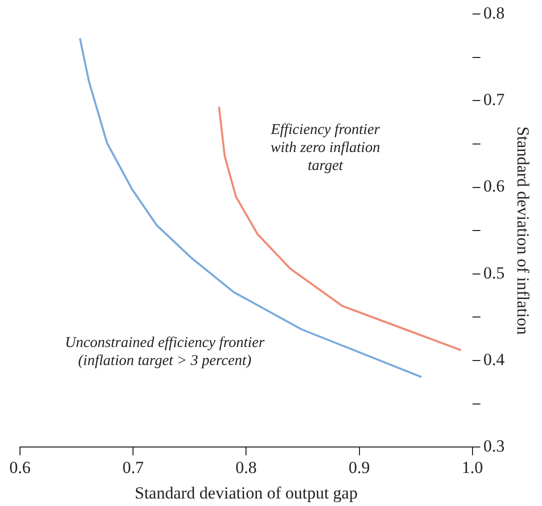 This screenshot has width=542, height=506. Describe the element at coordinates (494, 360) in the screenshot. I see `y-tick-label: 0.4` at that location.